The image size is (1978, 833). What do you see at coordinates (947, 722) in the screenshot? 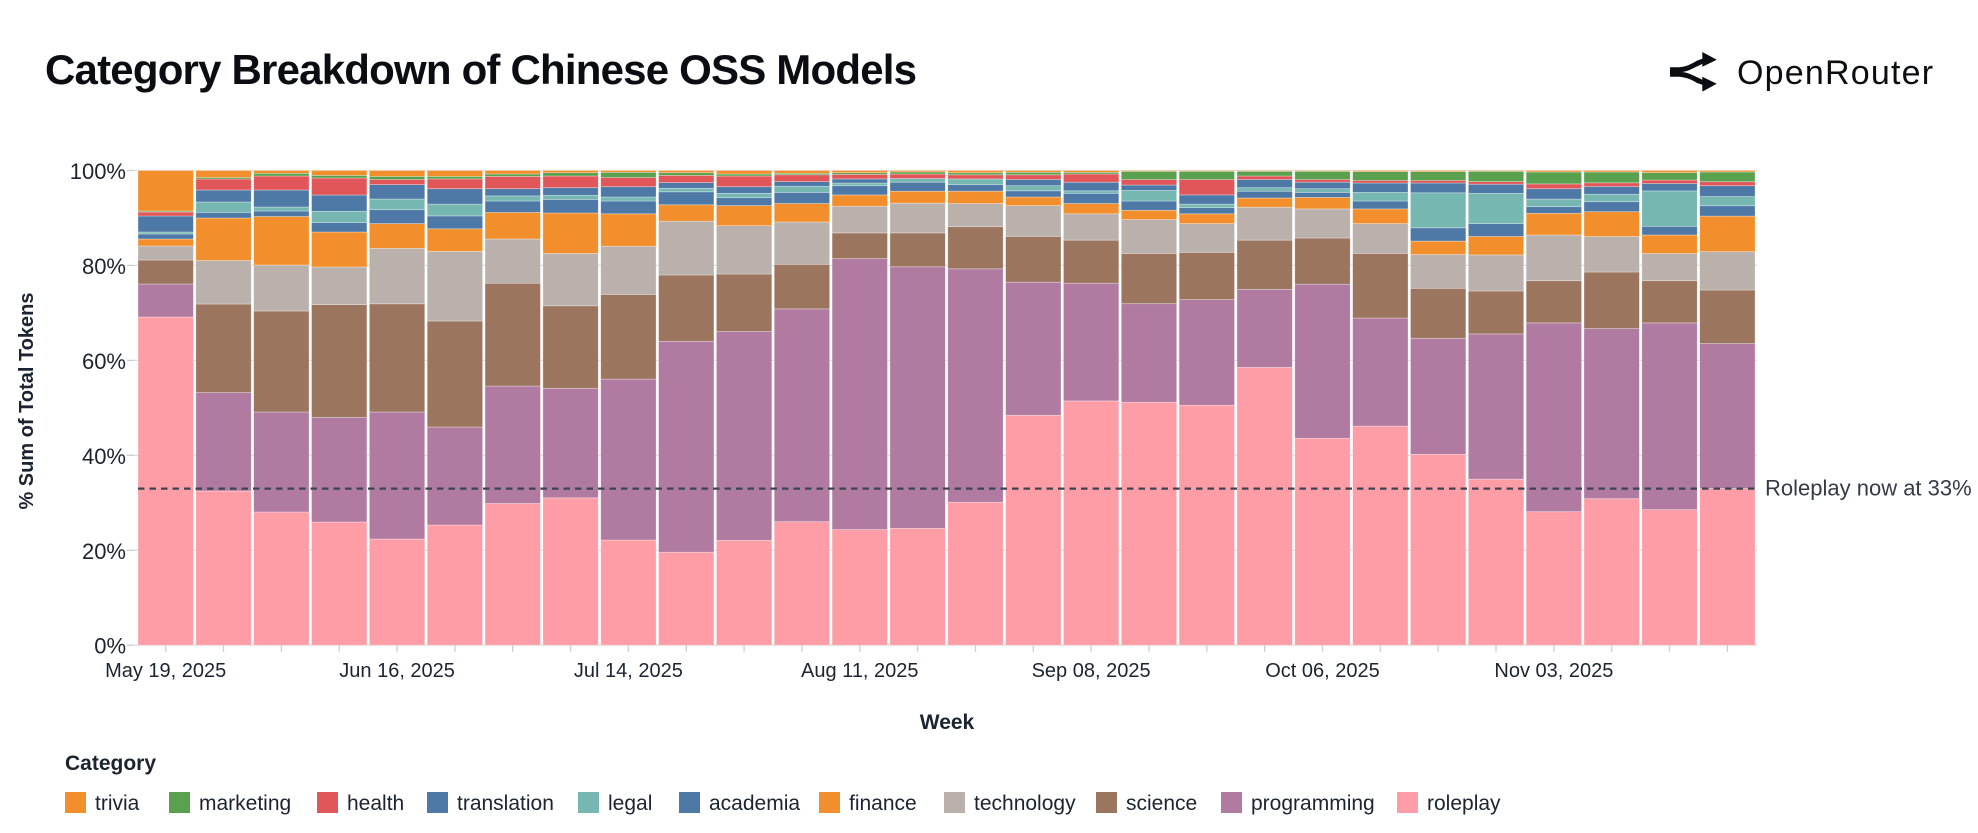
I see `svg-text: Week` at bounding box center [947, 722].